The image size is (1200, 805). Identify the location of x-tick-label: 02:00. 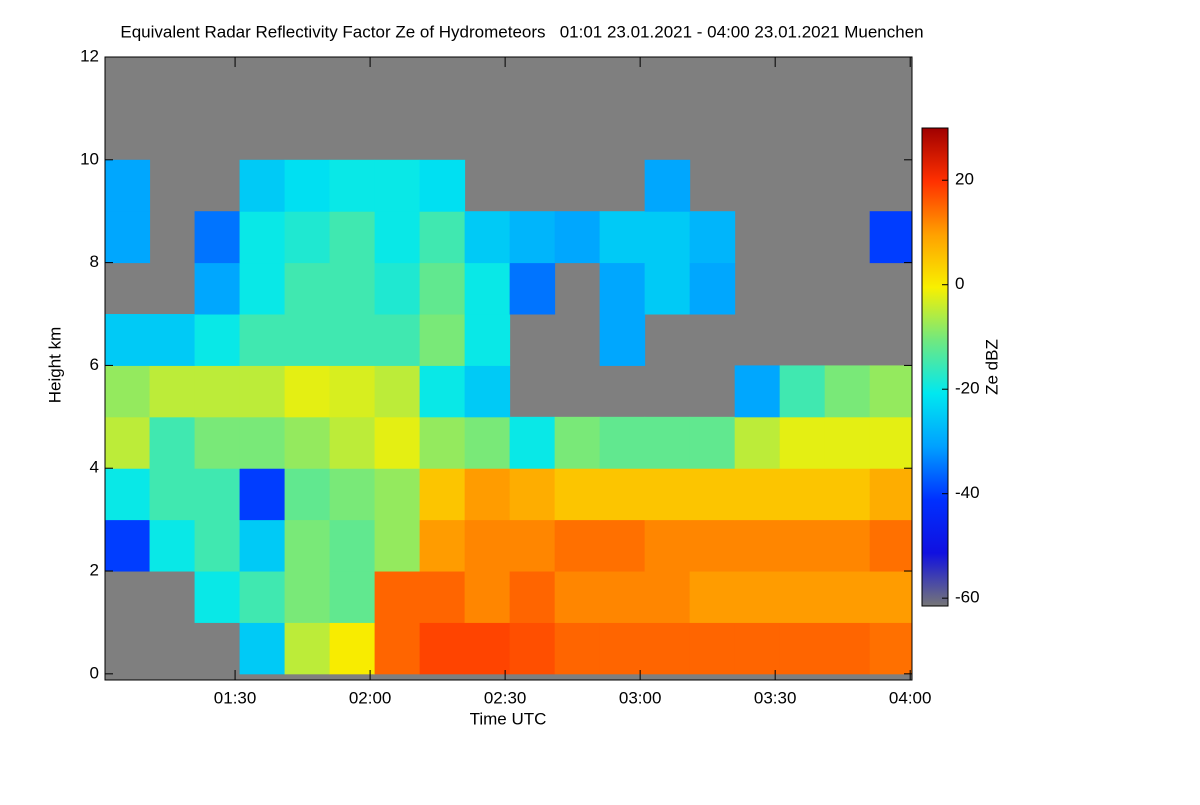
(370, 697).